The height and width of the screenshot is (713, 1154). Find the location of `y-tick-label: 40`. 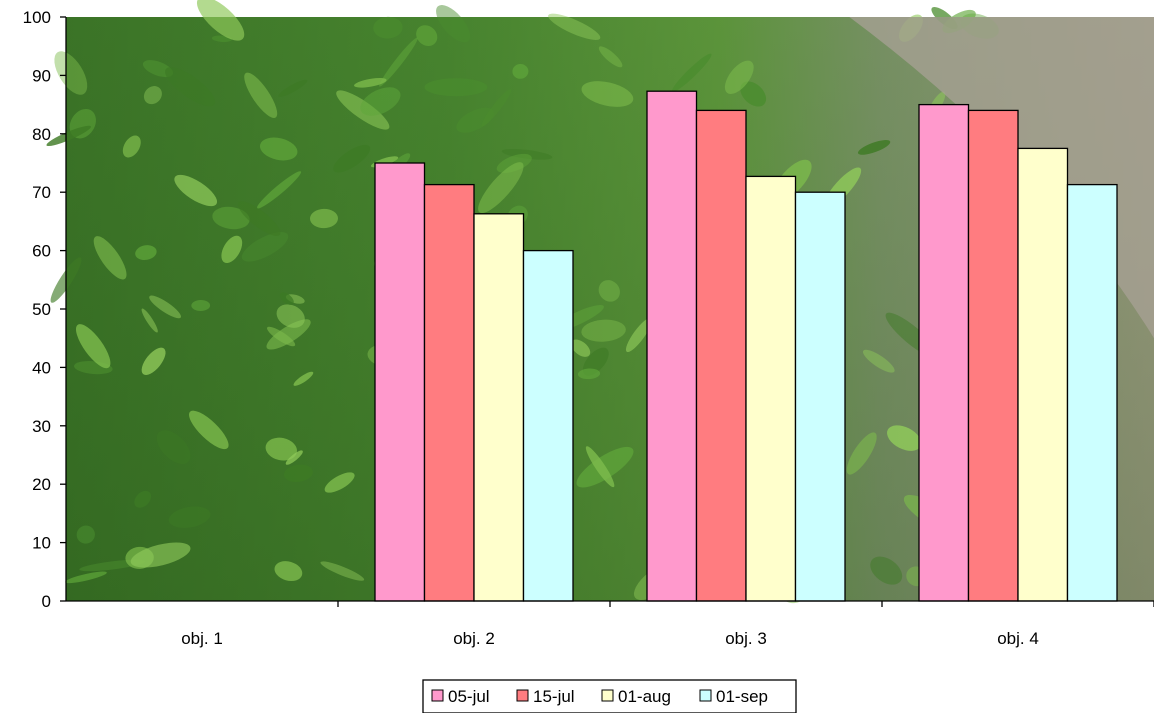

y-tick-label: 40 is located at coordinates (41, 367).